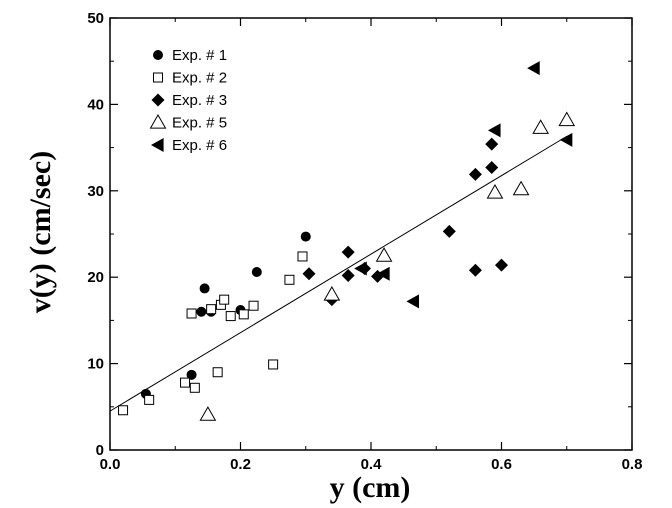 Image resolution: width=672 pixels, height=508 pixels. I want to click on x-tick-label: 0.8, so click(632, 464).